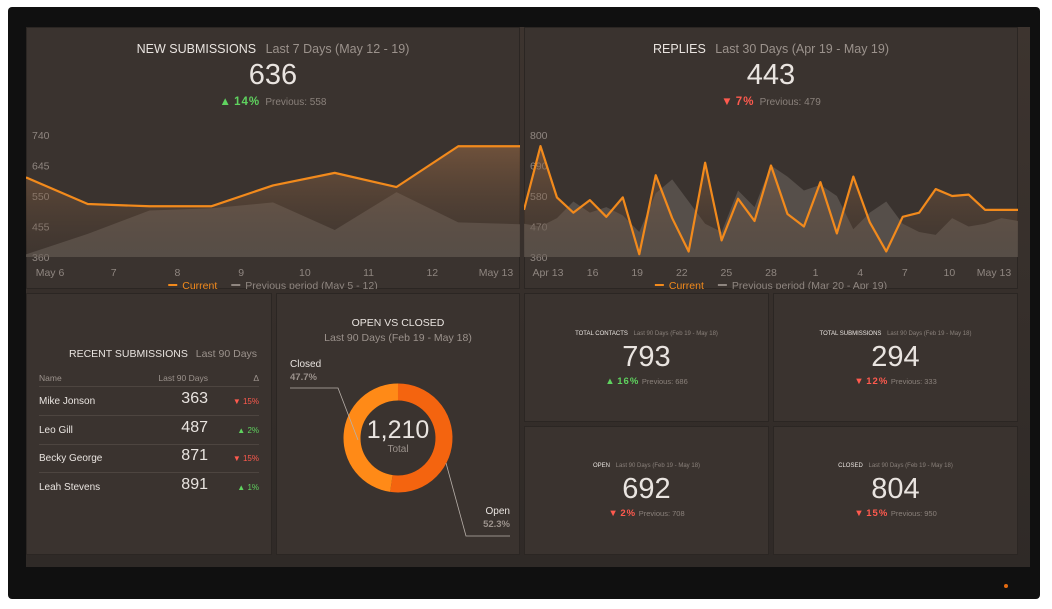  What do you see at coordinates (950, 273) in the screenshot?
I see `chart2-x-tick: 10` at bounding box center [950, 273].